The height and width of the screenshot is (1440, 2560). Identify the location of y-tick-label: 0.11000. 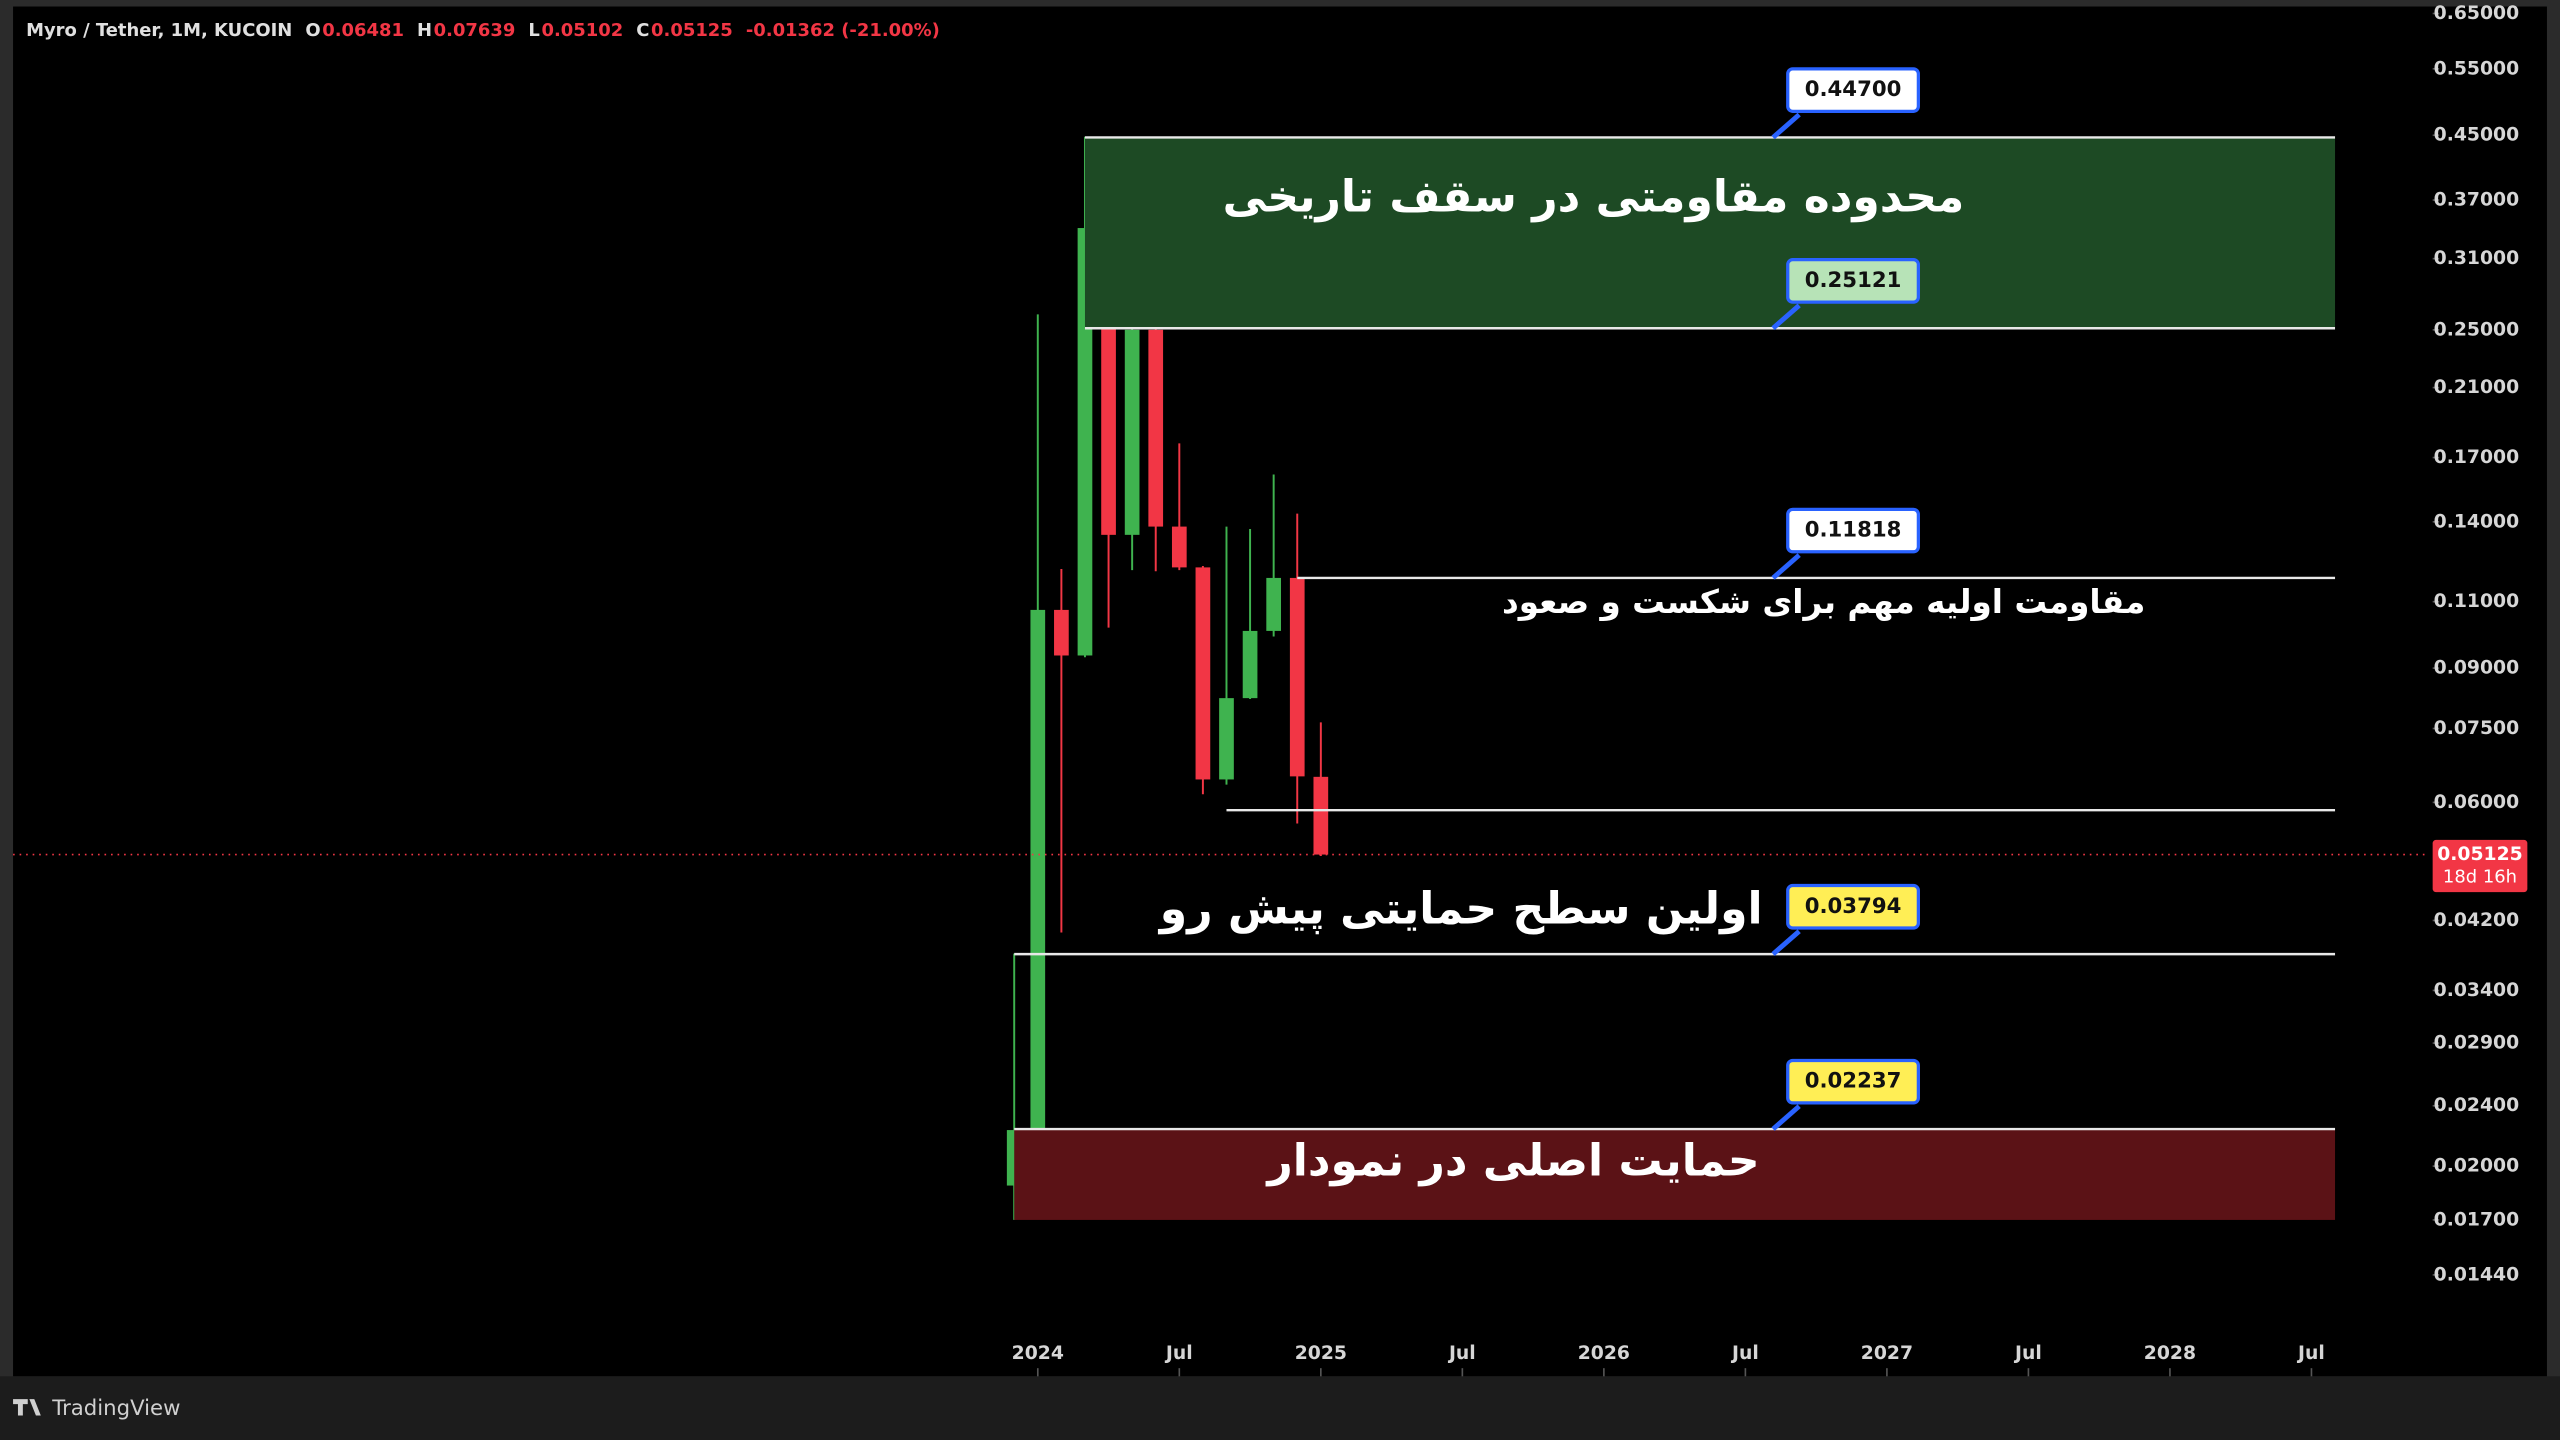
(2476, 601).